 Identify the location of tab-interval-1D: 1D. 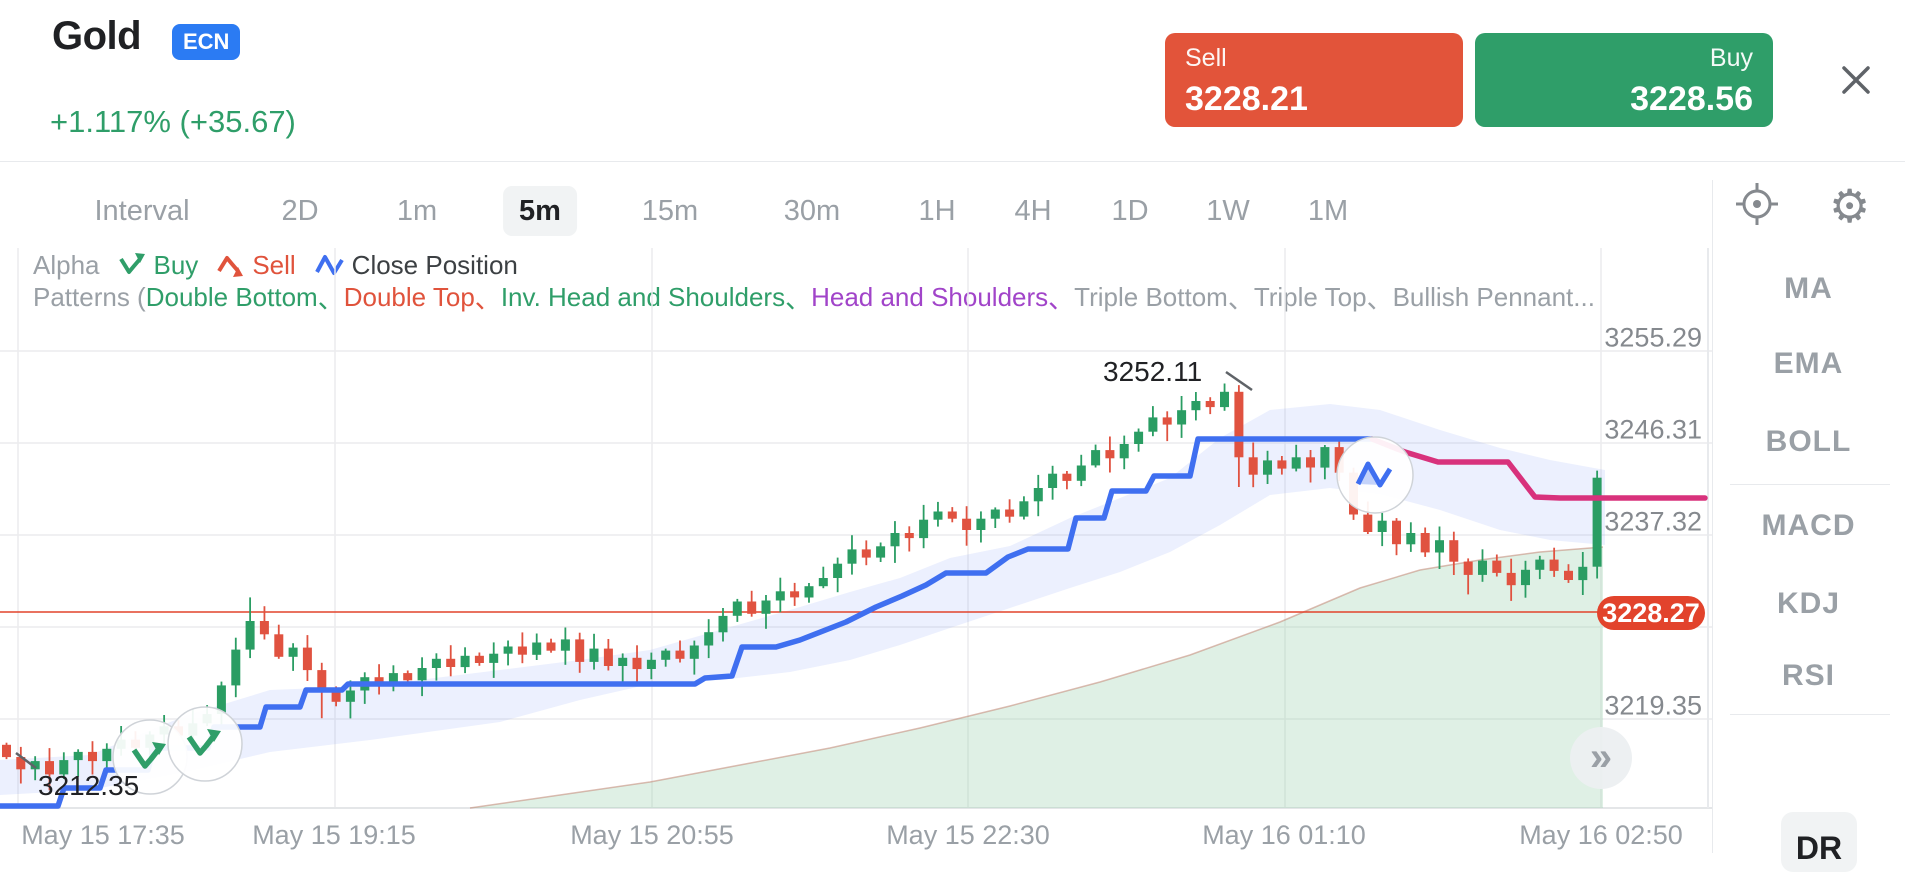
(1130, 211).